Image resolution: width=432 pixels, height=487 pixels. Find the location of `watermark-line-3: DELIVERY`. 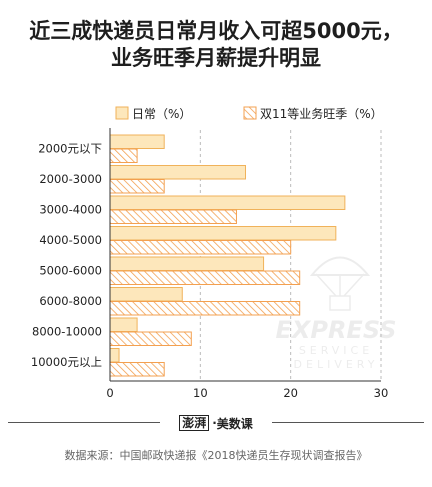

watermark-line-3: DELIVERY is located at coordinates (336, 364).